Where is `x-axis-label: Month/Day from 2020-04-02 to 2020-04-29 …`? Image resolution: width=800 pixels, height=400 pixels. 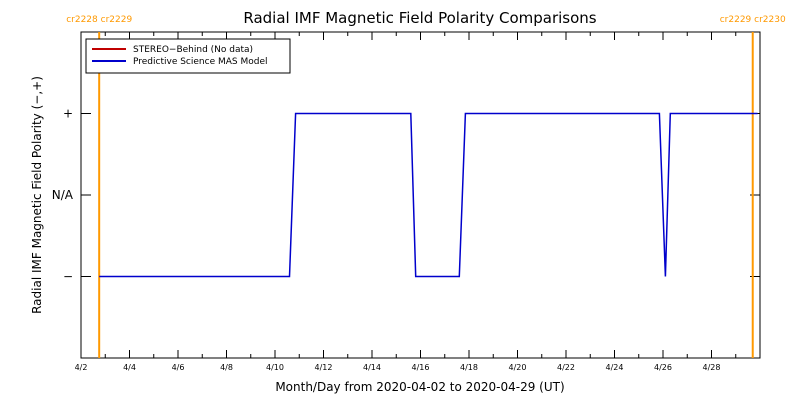 x-axis-label: Month/Day from 2020-04-02 to 2020-04-29 … is located at coordinates (419, 387).